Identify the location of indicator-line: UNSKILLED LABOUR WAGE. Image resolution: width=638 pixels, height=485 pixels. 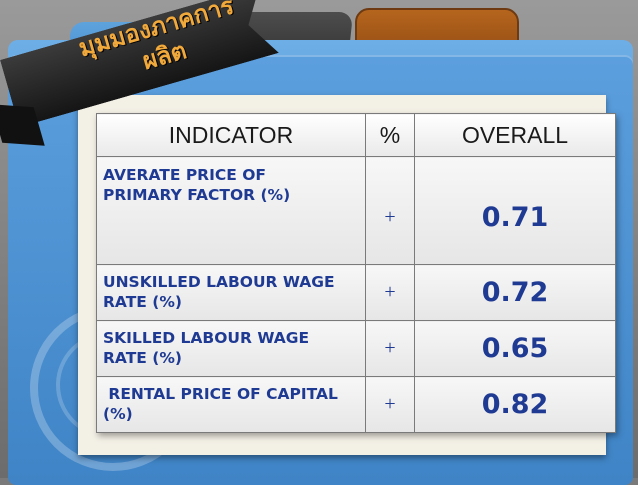
(219, 281).